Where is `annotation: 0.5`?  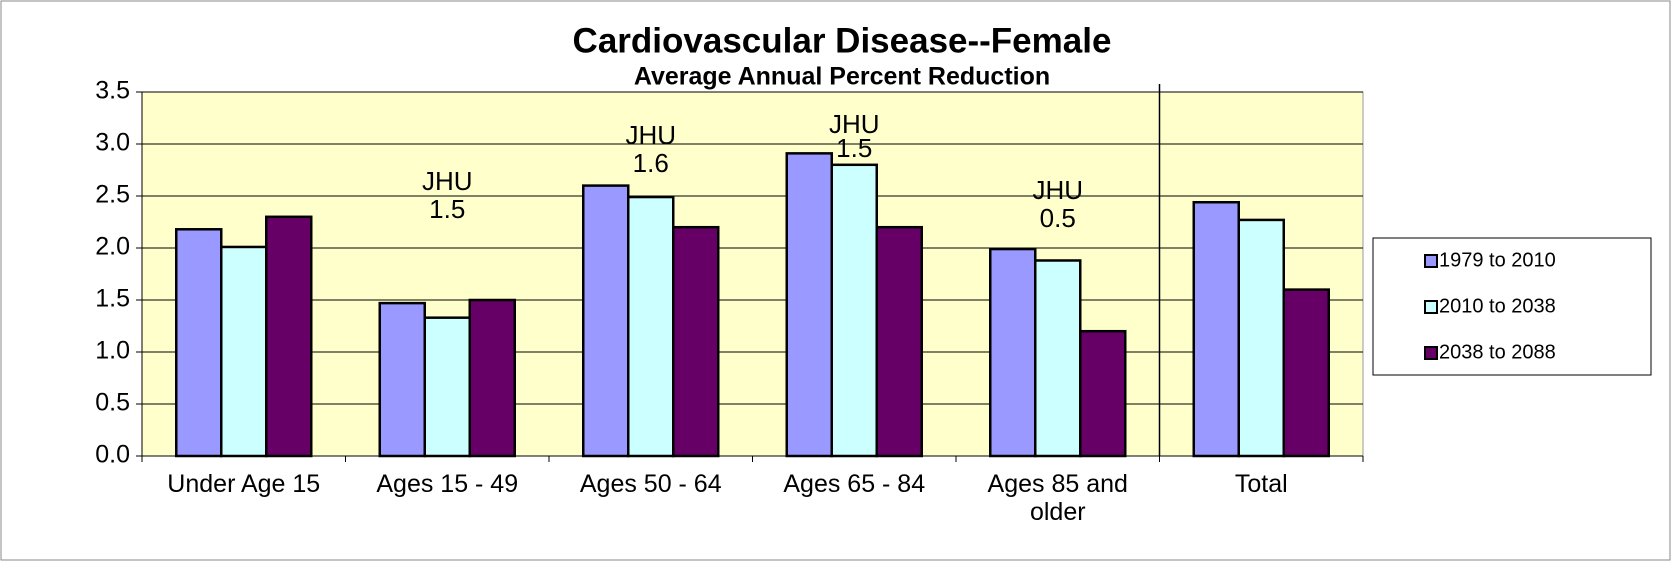 annotation: 0.5 is located at coordinates (1058, 218).